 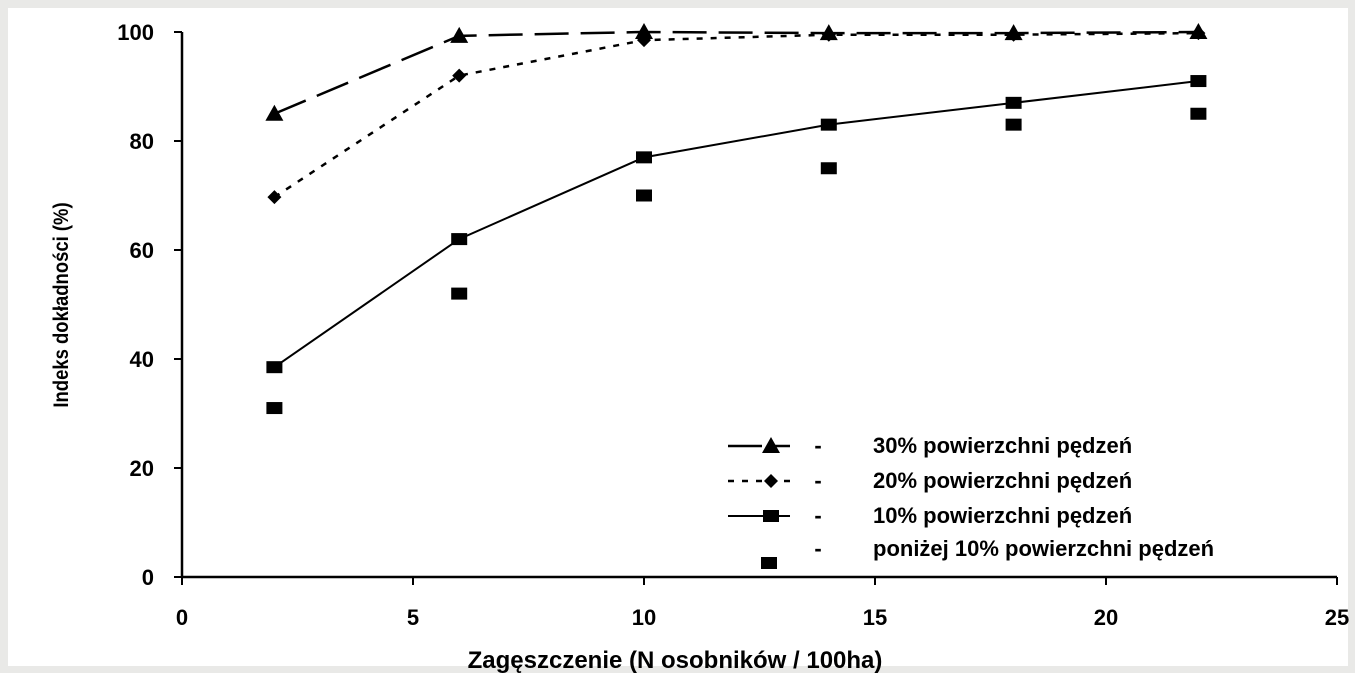 I want to click on y-tick-label-0: 0, so click(x=148, y=577).